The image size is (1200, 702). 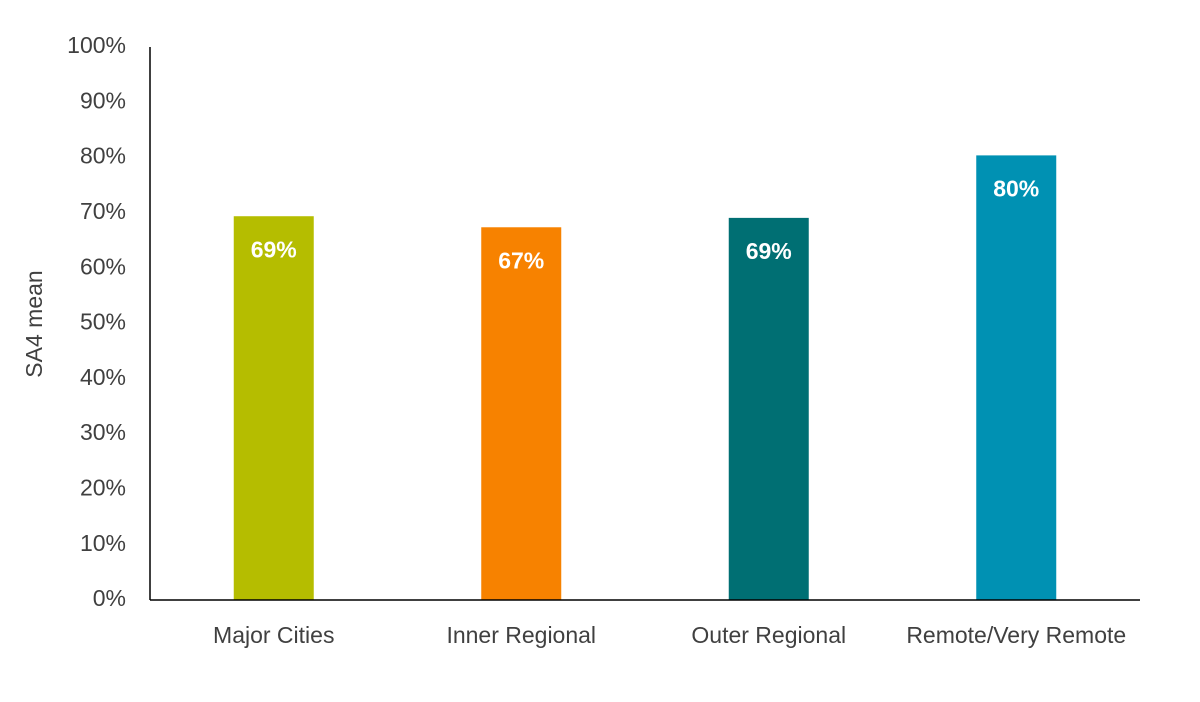 What do you see at coordinates (109, 598) in the screenshot?
I see `y-tick-label: 0%` at bounding box center [109, 598].